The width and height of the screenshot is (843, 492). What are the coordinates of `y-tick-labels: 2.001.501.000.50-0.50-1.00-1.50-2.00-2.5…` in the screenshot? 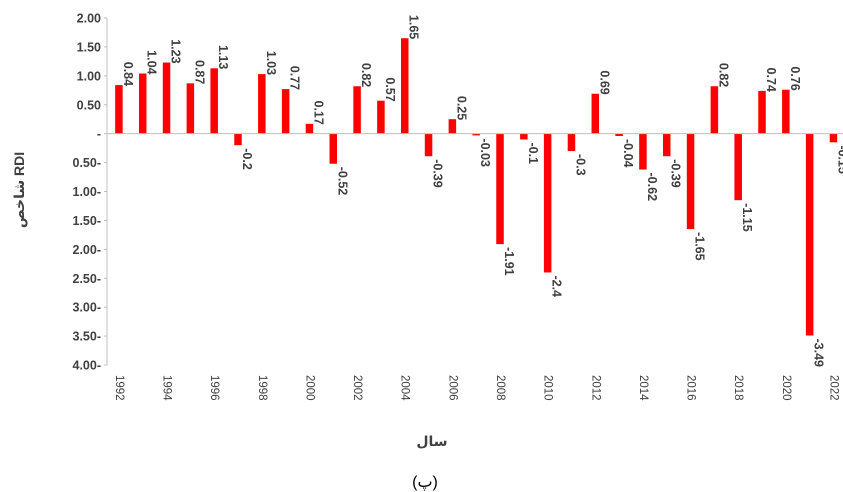 It's located at (90, 192).